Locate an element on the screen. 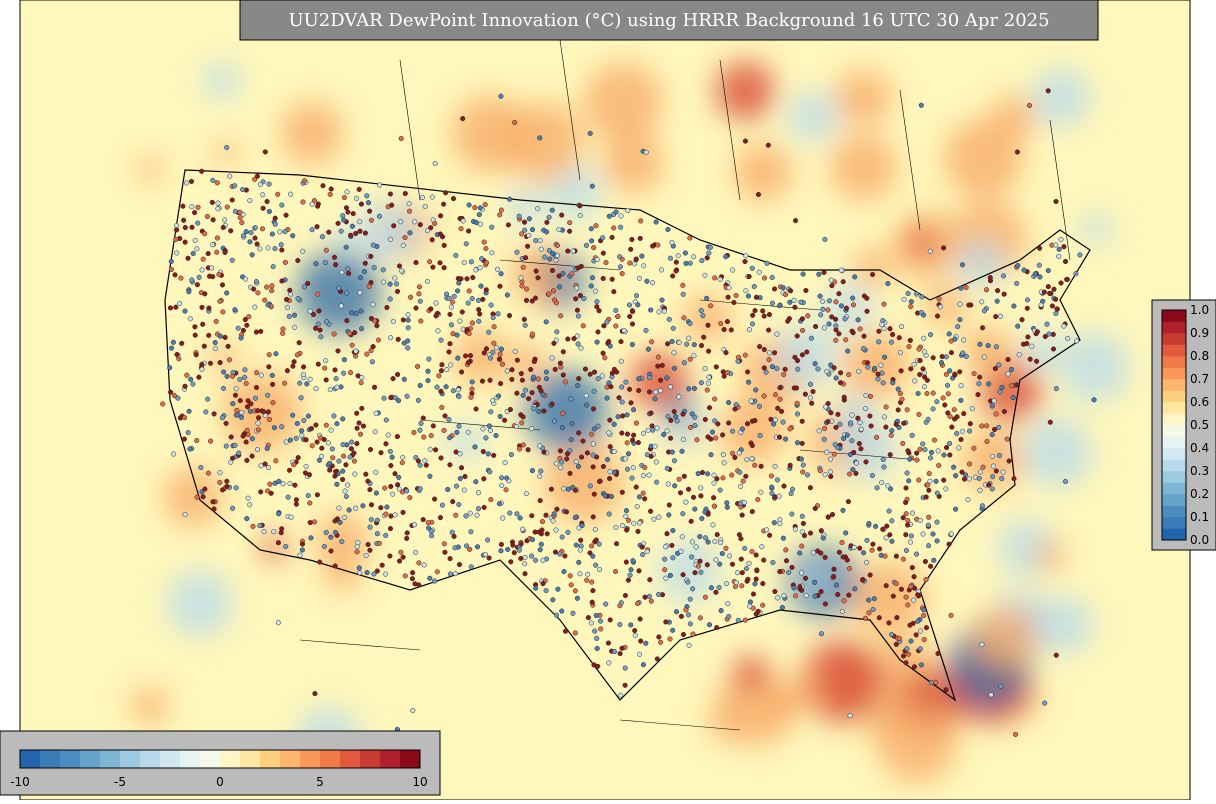  colorbar-tick-label: 0.8 is located at coordinates (1199, 356).